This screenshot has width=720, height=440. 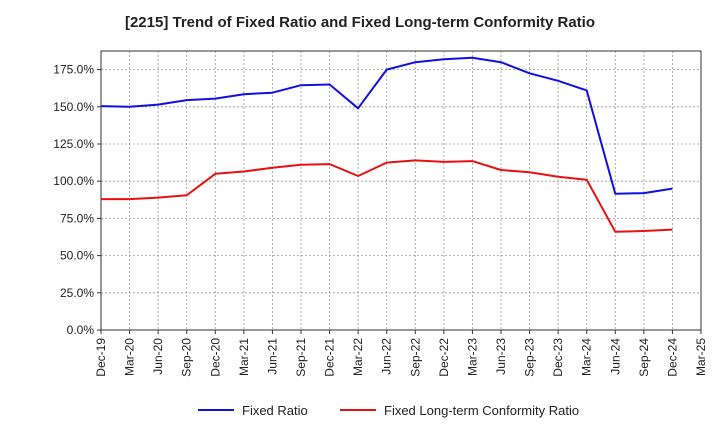 I want to click on x-tick-label: Dec-20, so click(x=215, y=357).